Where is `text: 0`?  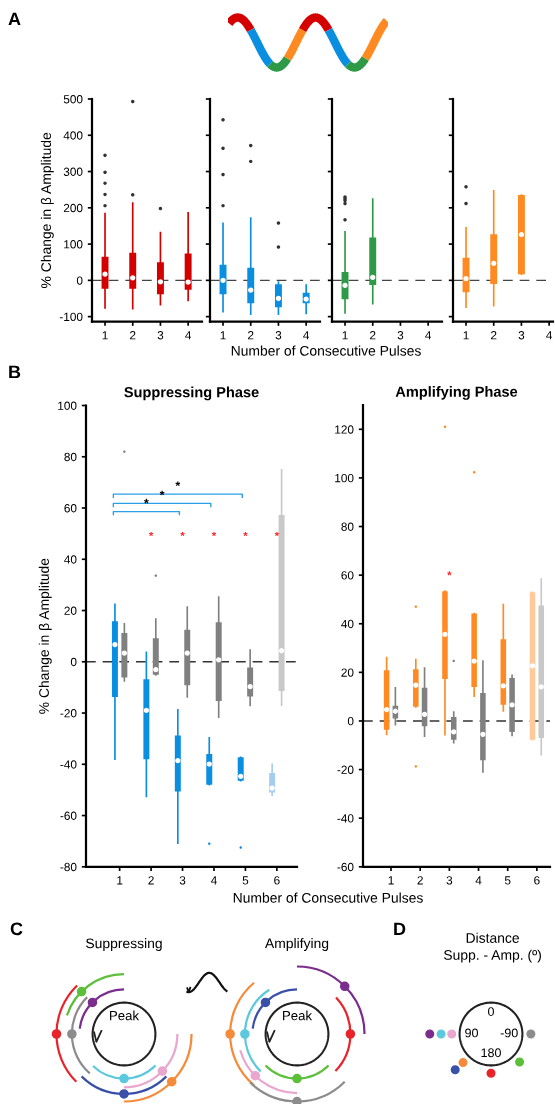
text: 0 is located at coordinates (491, 1011).